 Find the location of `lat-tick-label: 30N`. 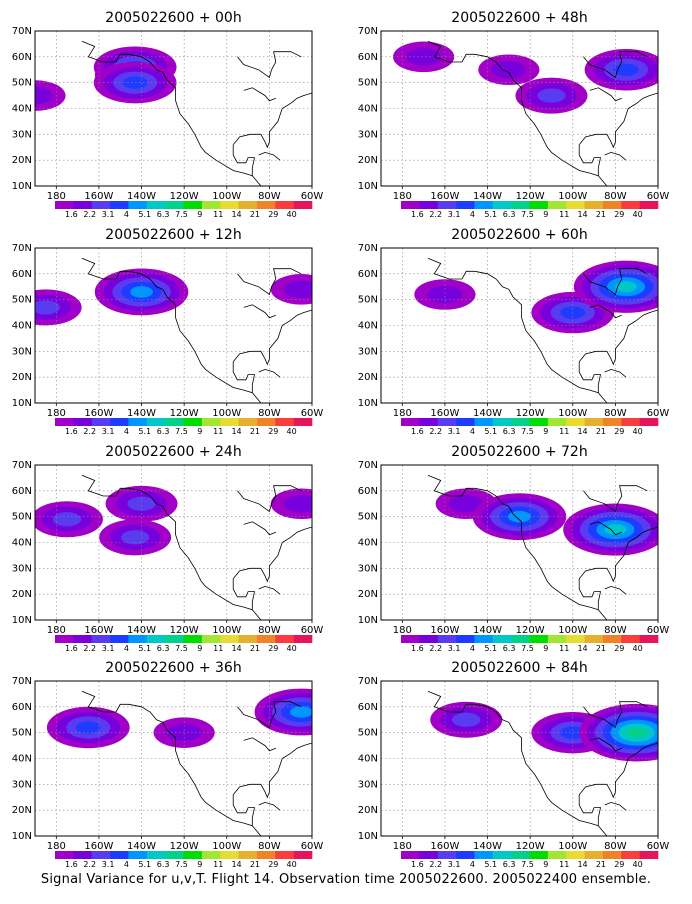

lat-tick-label: 30N is located at coordinates (368, 134).